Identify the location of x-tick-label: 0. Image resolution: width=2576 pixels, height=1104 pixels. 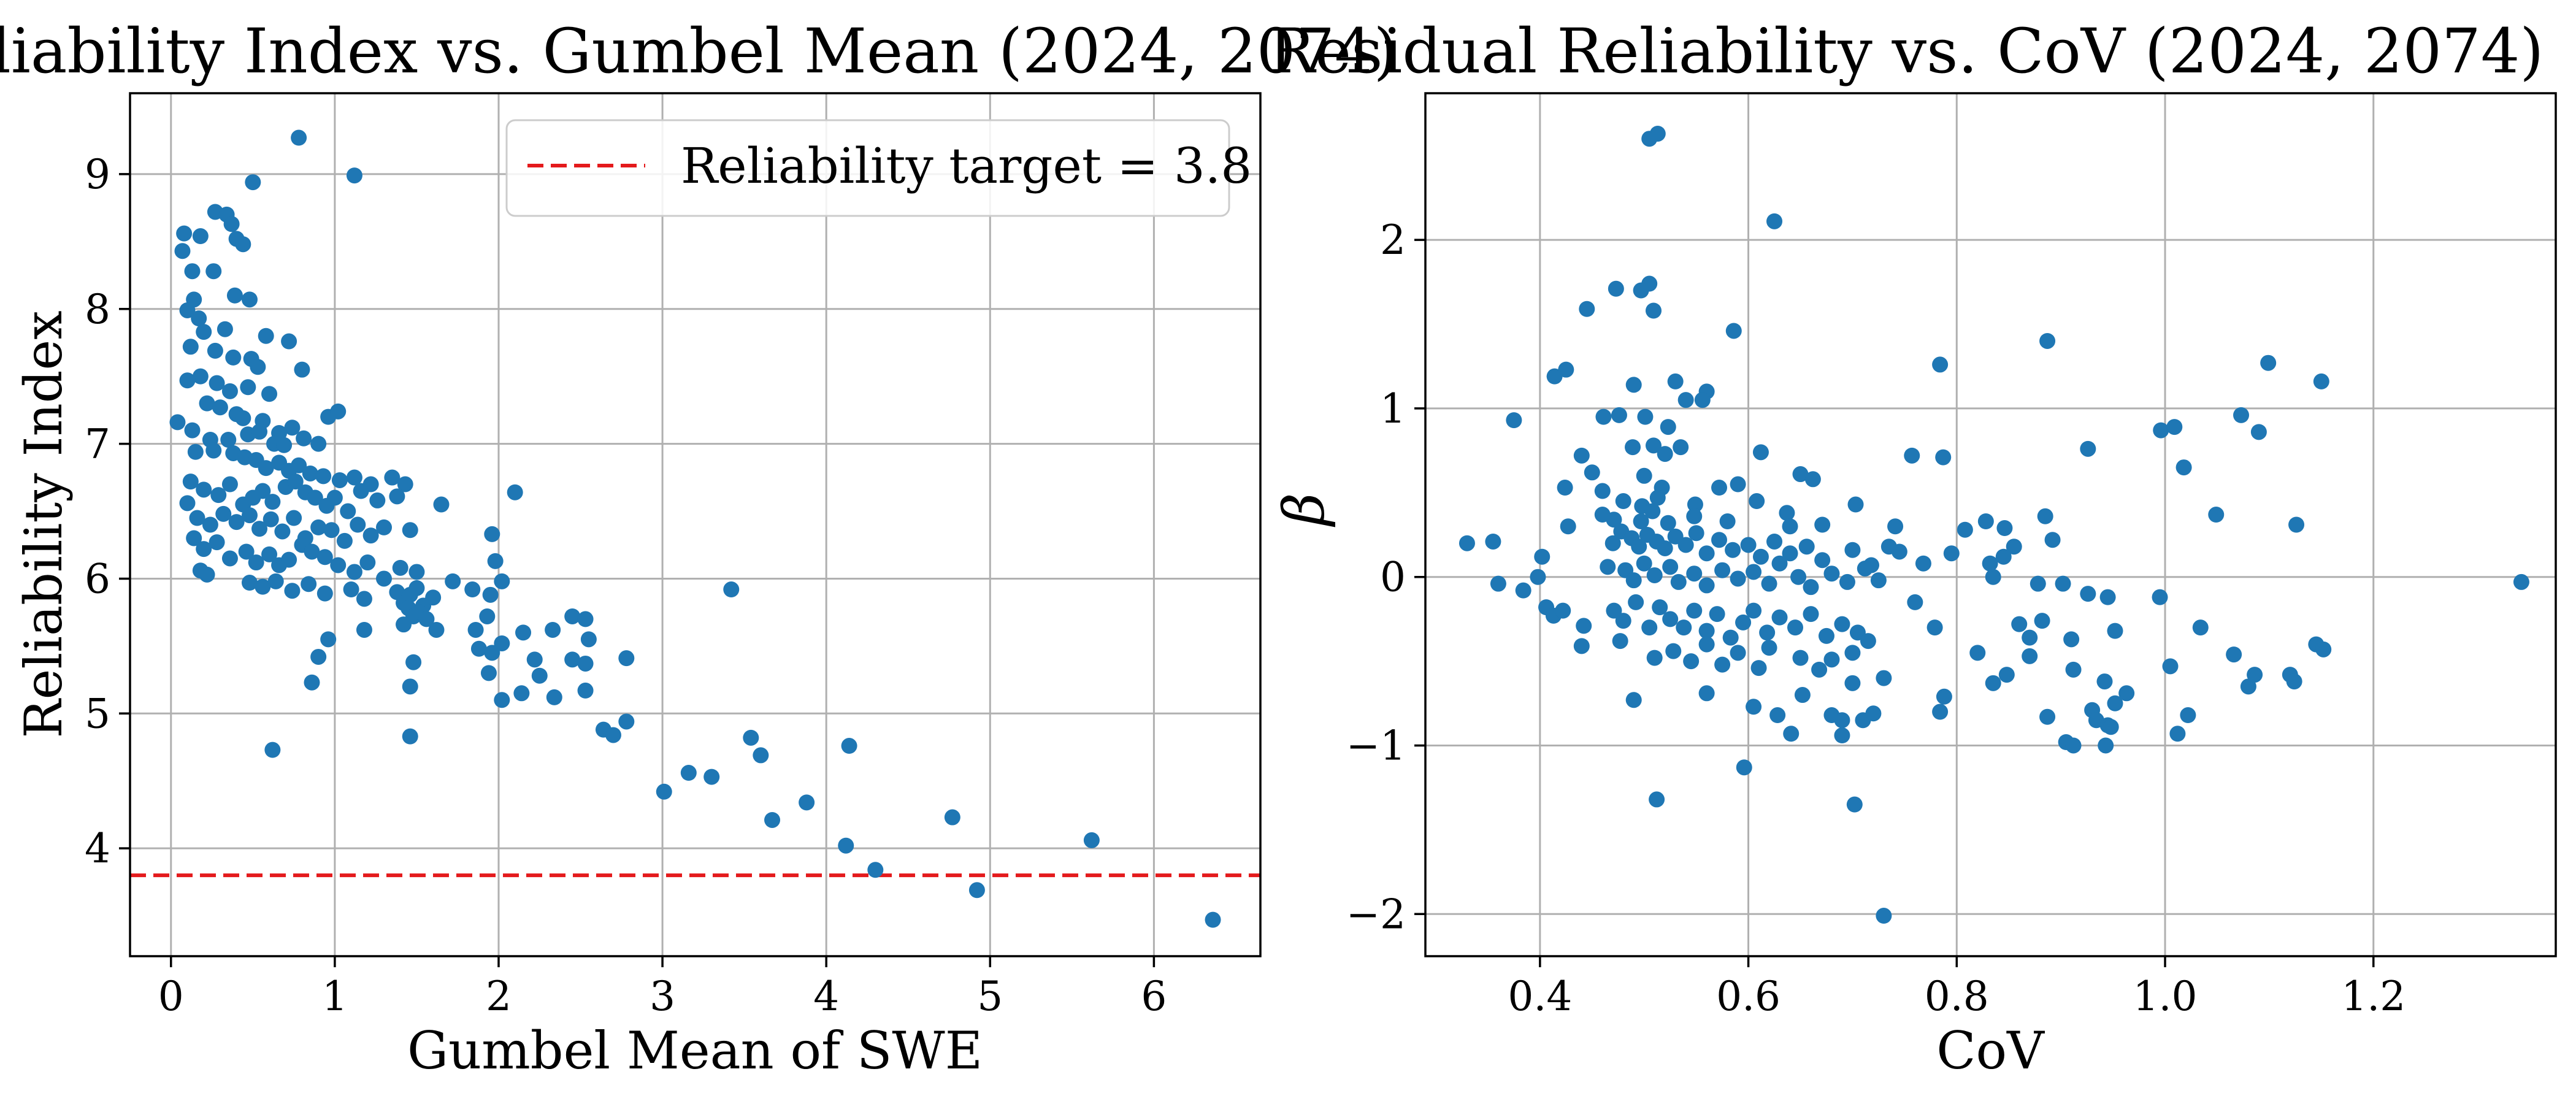
(171, 996).